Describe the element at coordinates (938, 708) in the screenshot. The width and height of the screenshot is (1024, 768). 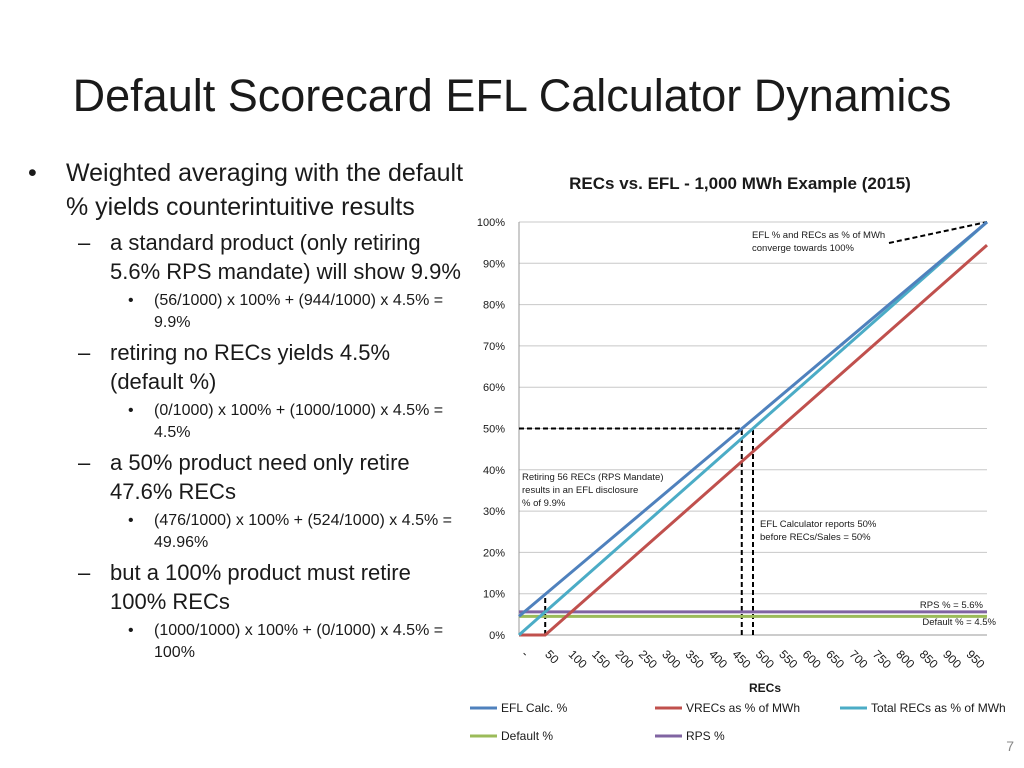
I see `legend-label: Total RECs as % of MWh` at that location.